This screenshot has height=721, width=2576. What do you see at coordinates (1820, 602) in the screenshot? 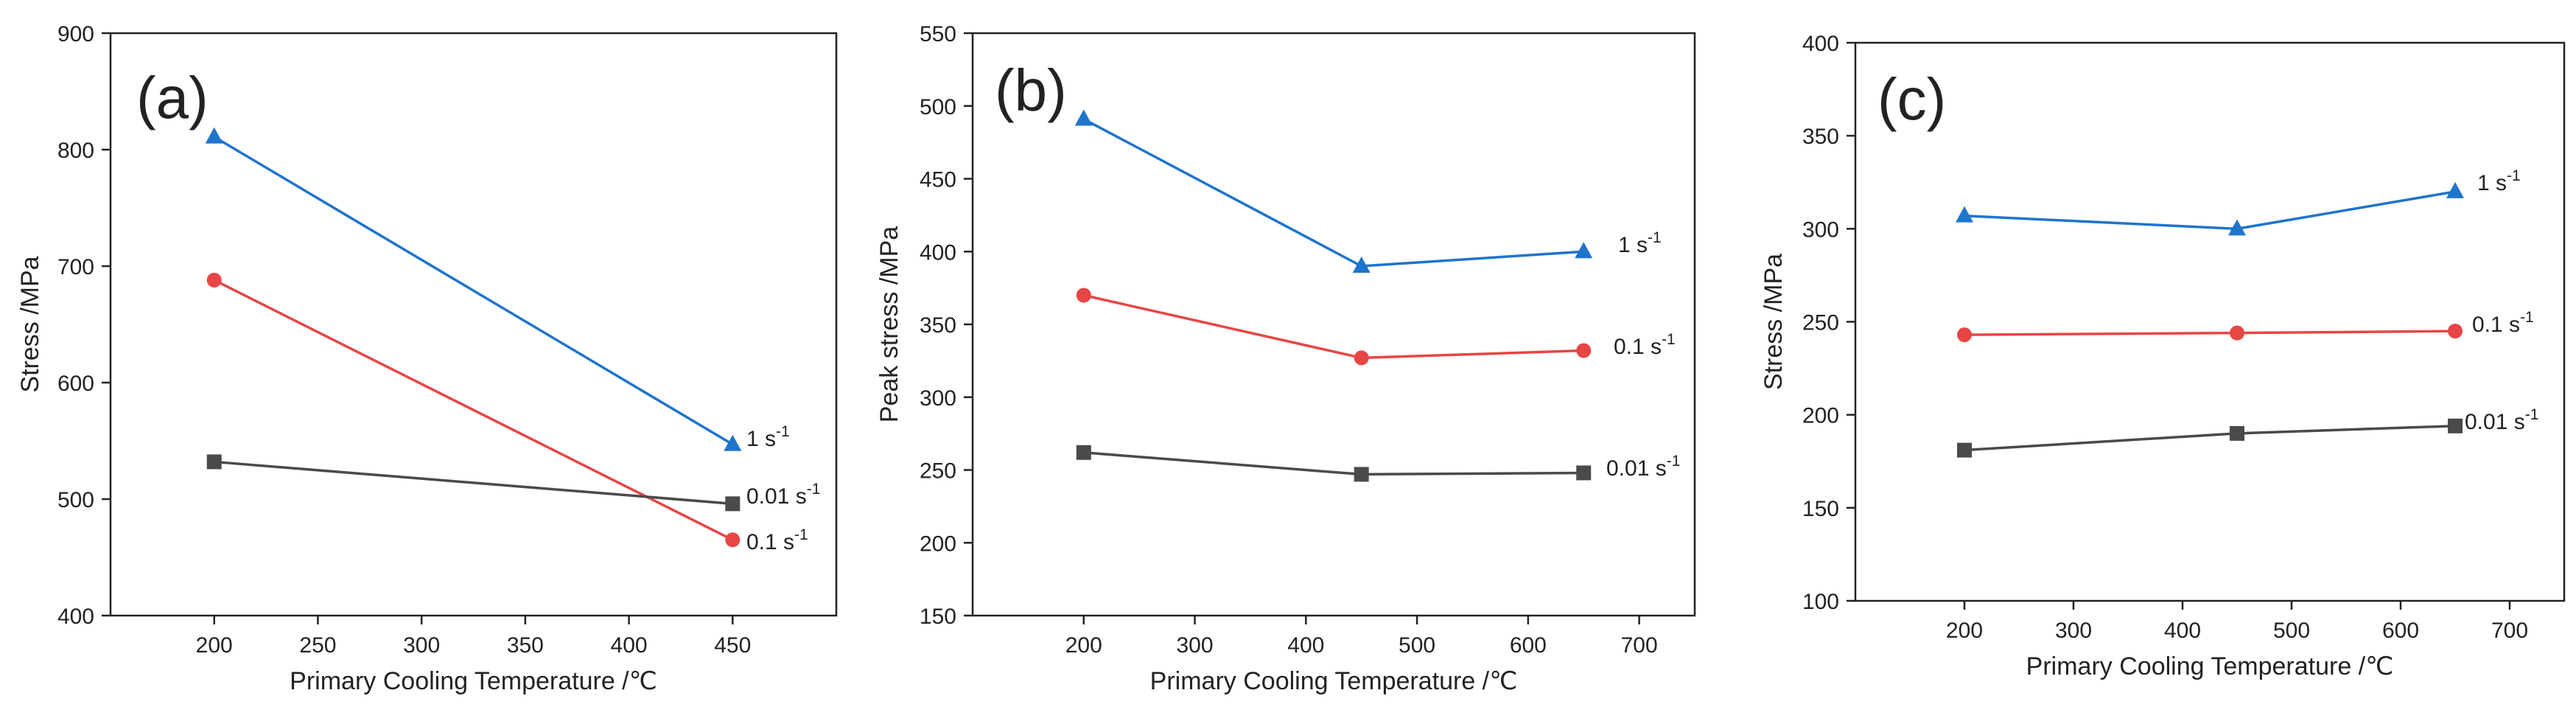
I see `y-tick-label: 100` at bounding box center [1820, 602].